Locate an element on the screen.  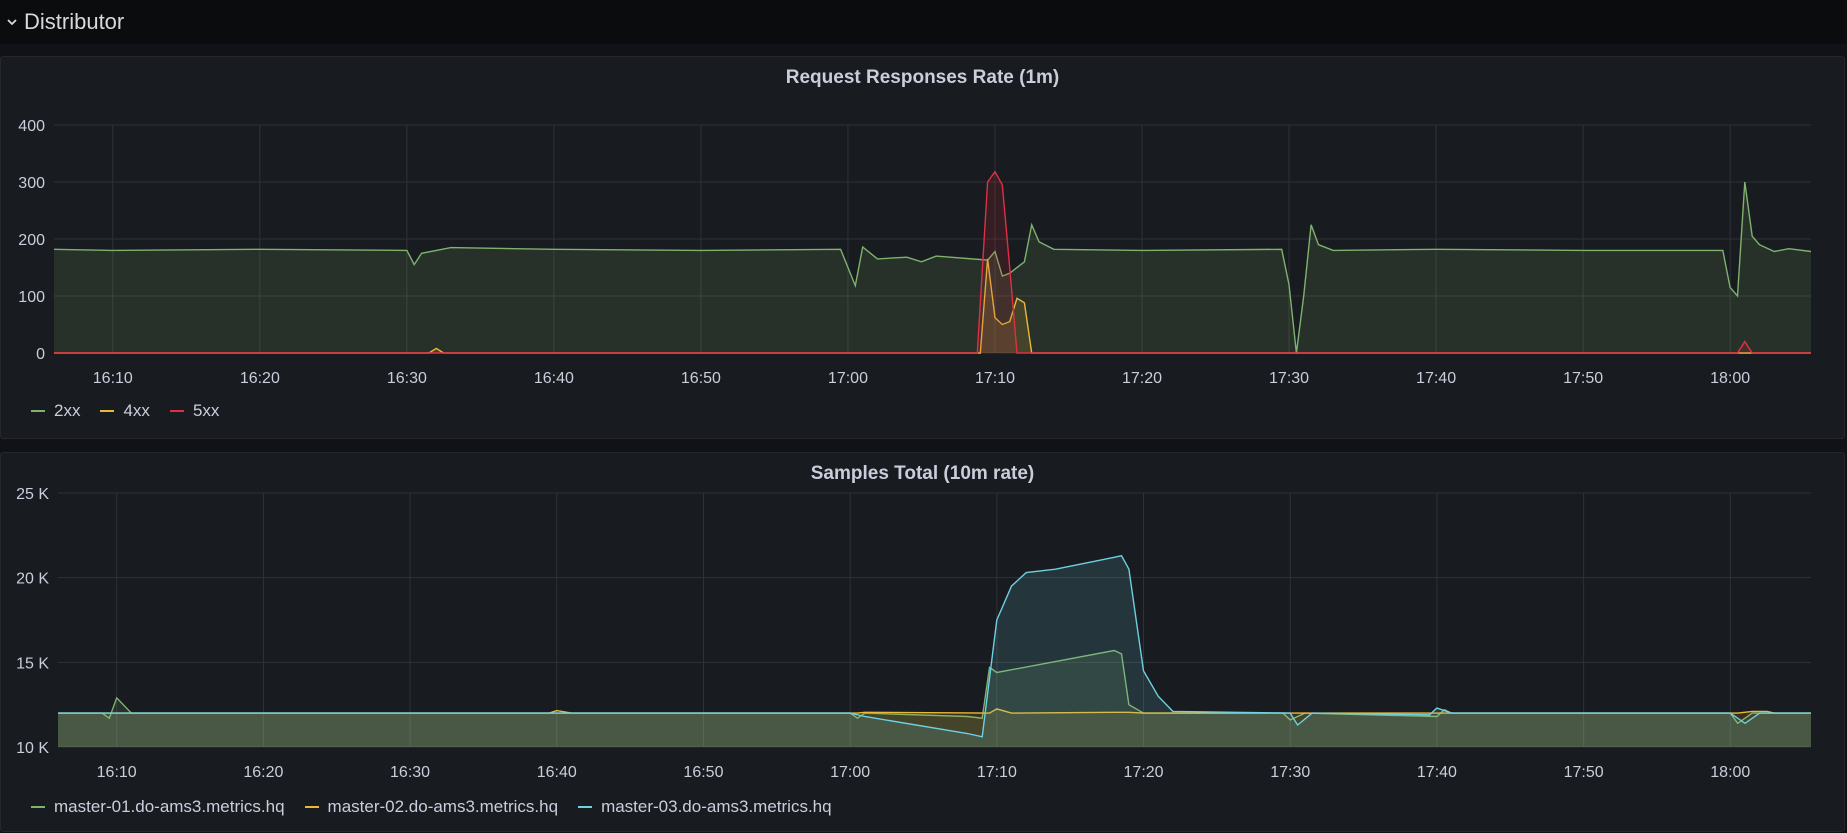
row-header: Distributor is located at coordinates (923, 22).